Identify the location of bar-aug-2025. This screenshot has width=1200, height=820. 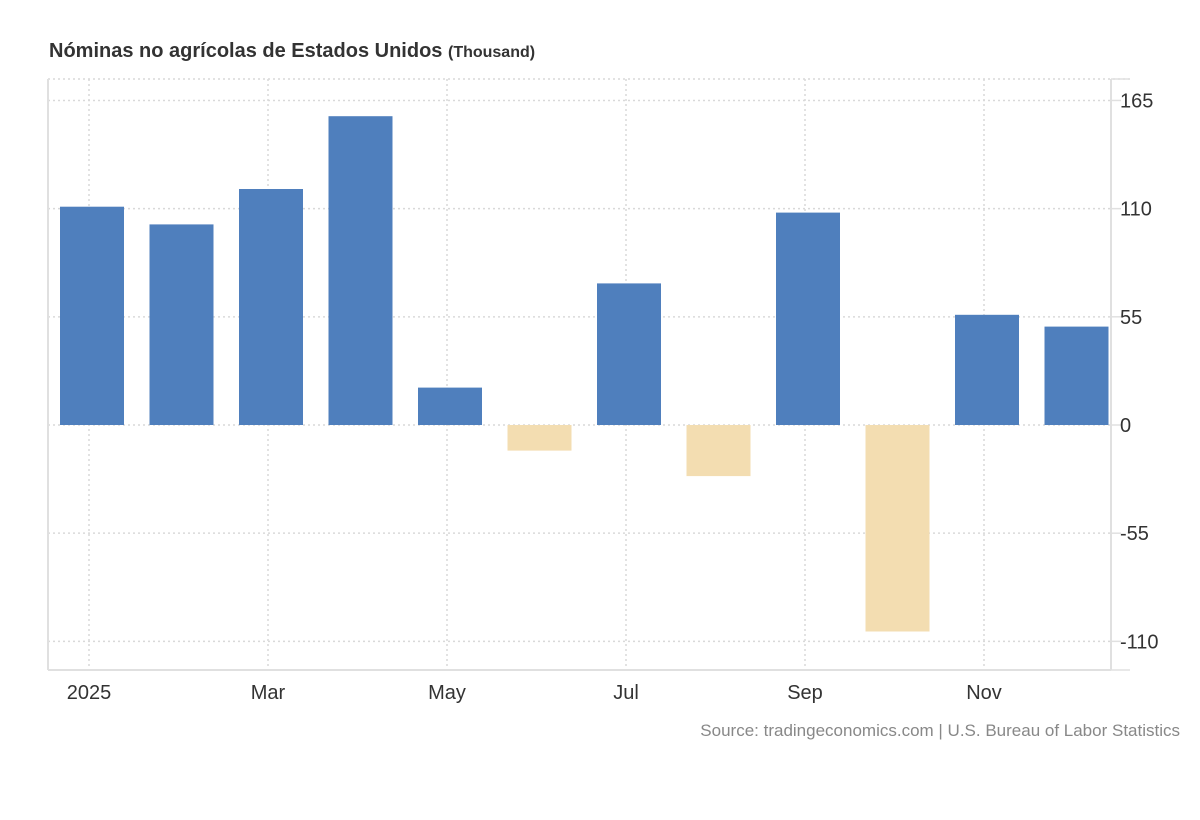
(718, 451).